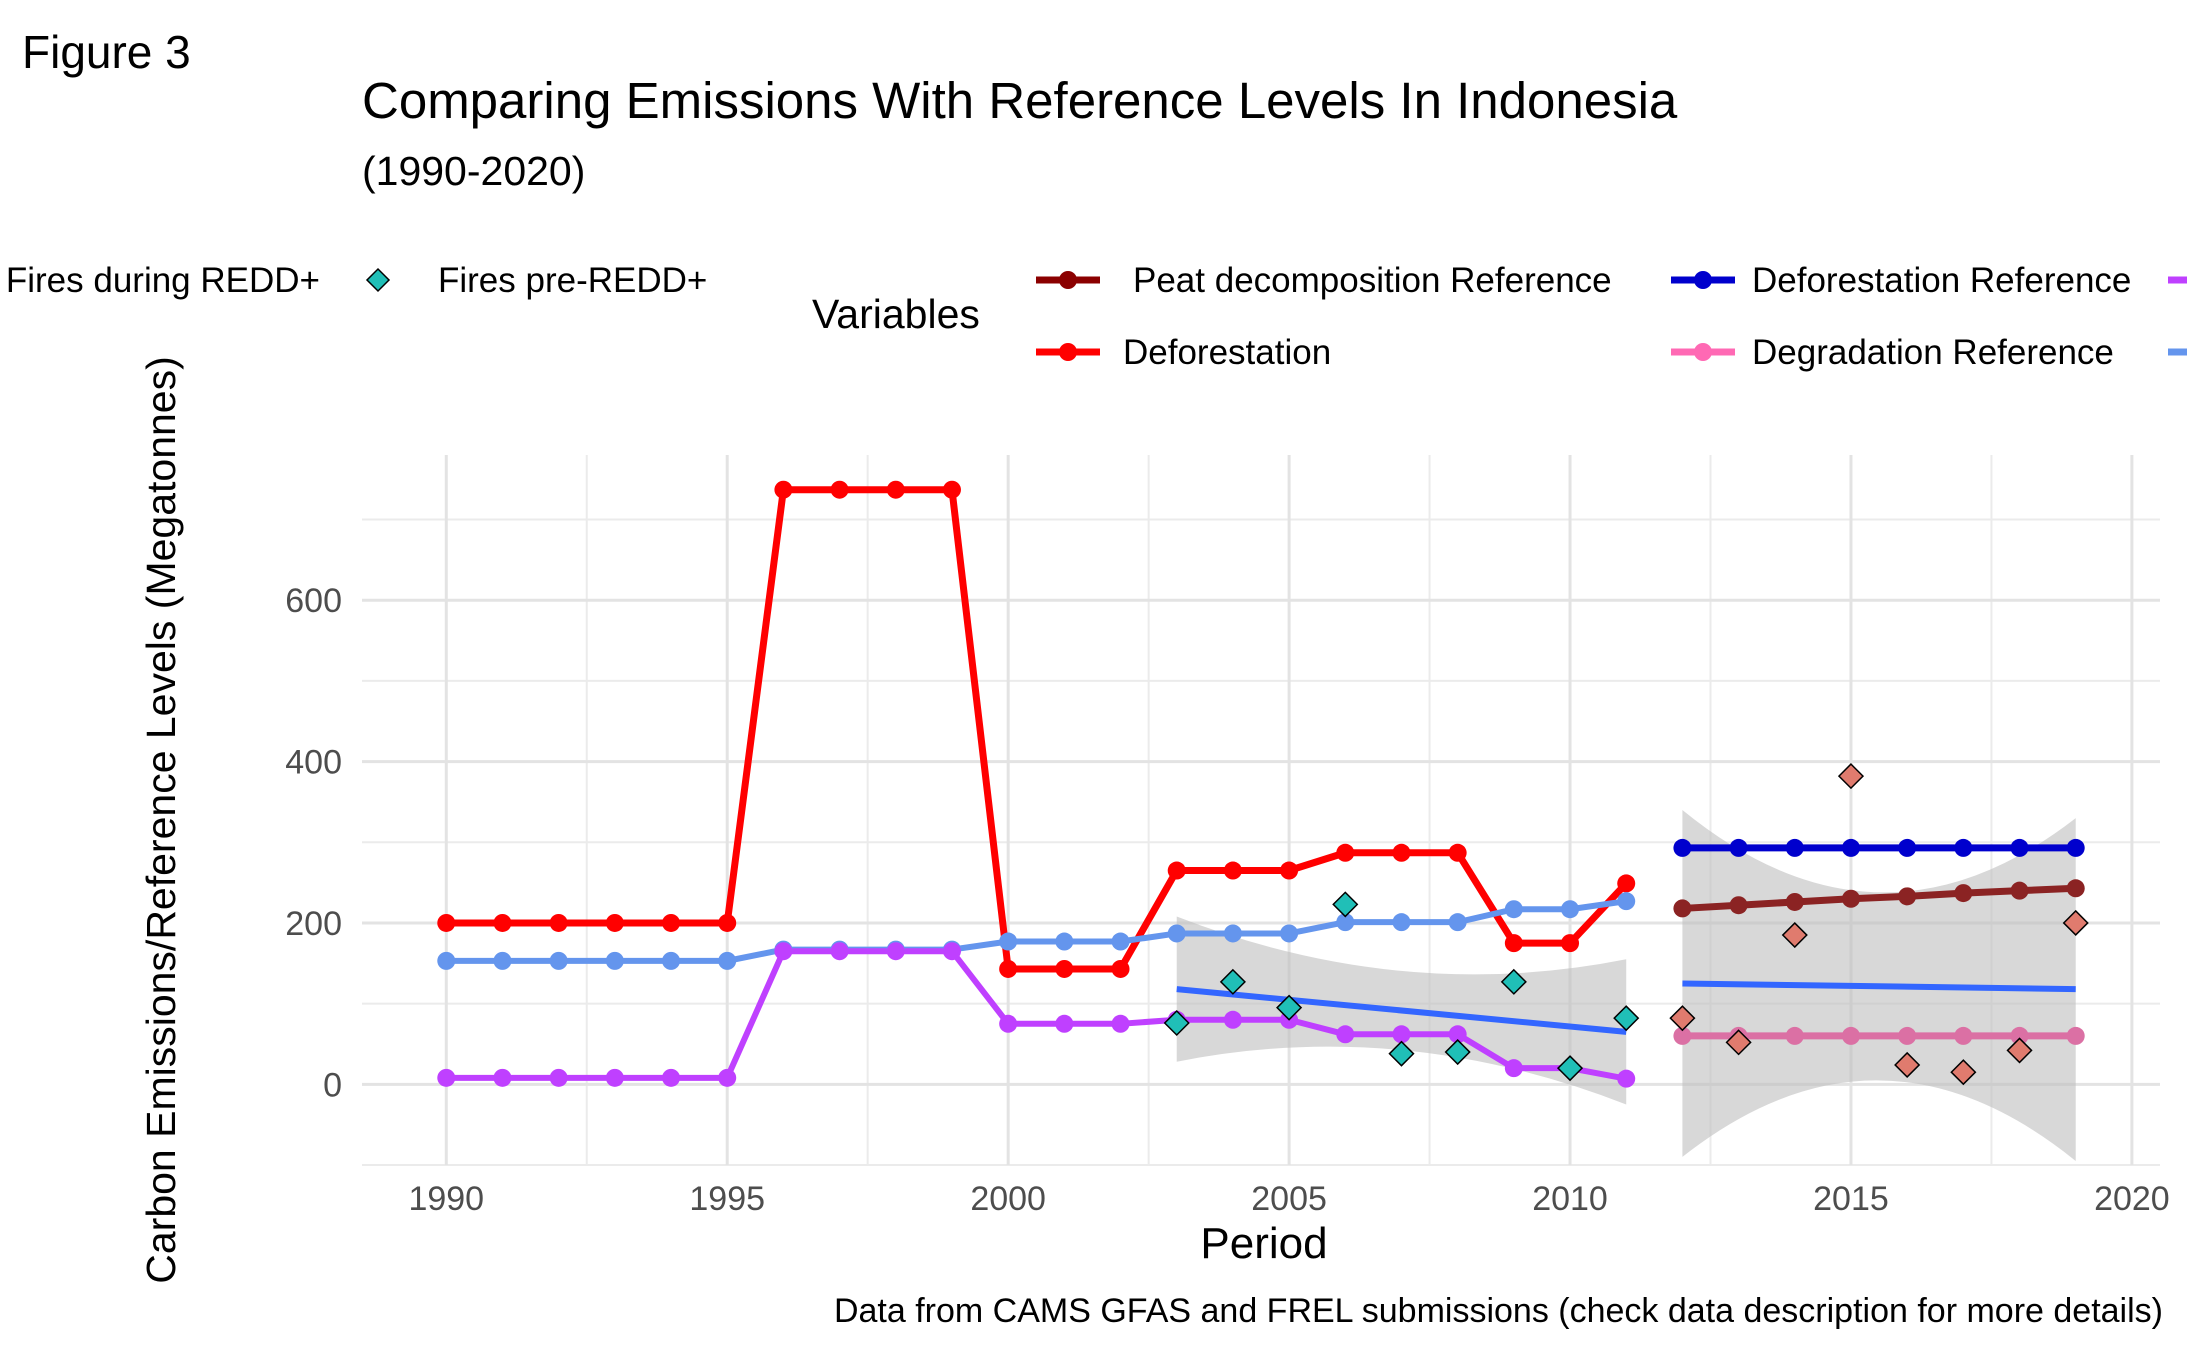 The width and height of the screenshot is (2187, 1350). I want to click on trend-line, so click(1879, 986).